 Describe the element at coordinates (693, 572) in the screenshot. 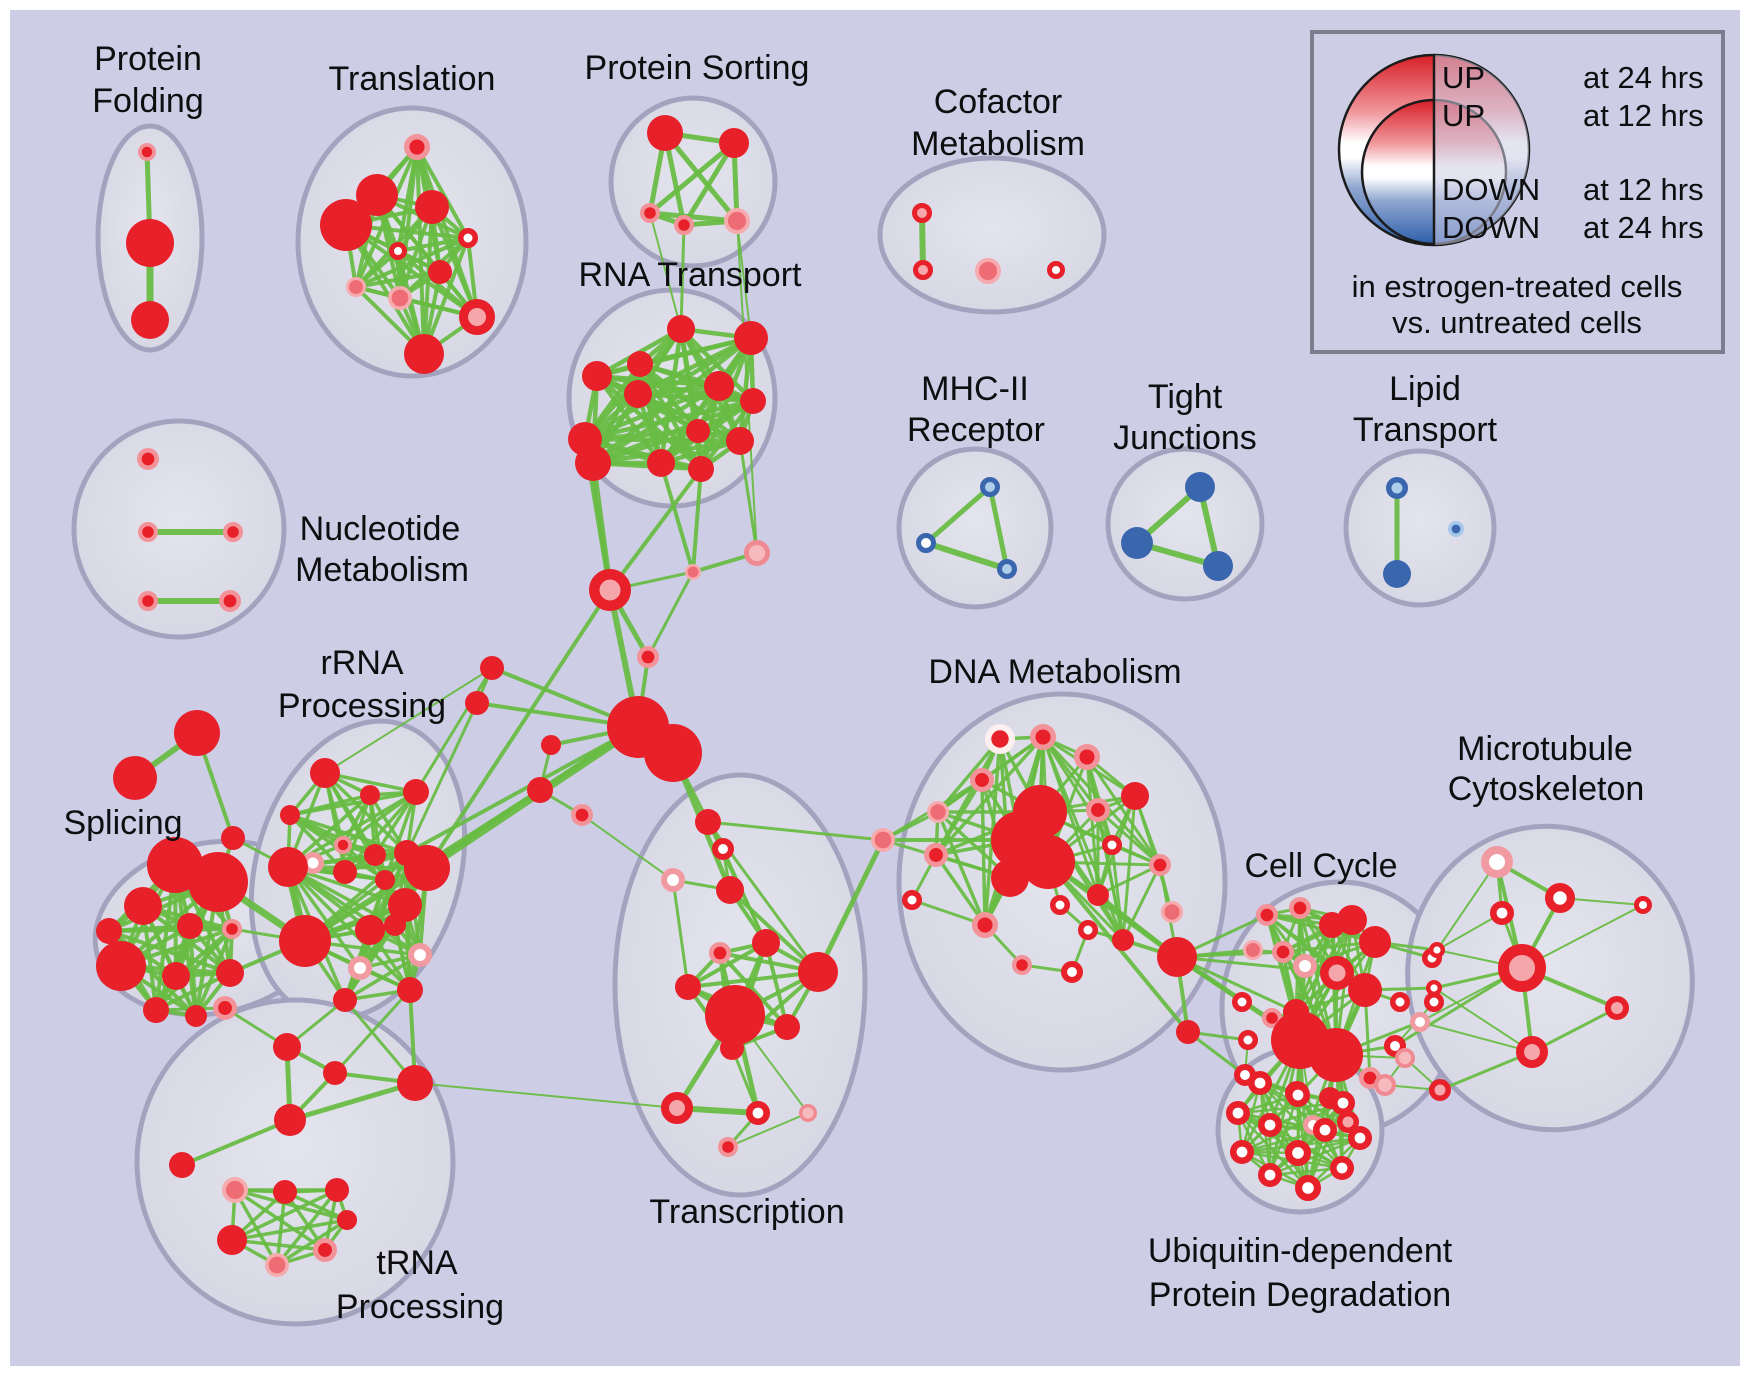

I see `node-w1` at that location.